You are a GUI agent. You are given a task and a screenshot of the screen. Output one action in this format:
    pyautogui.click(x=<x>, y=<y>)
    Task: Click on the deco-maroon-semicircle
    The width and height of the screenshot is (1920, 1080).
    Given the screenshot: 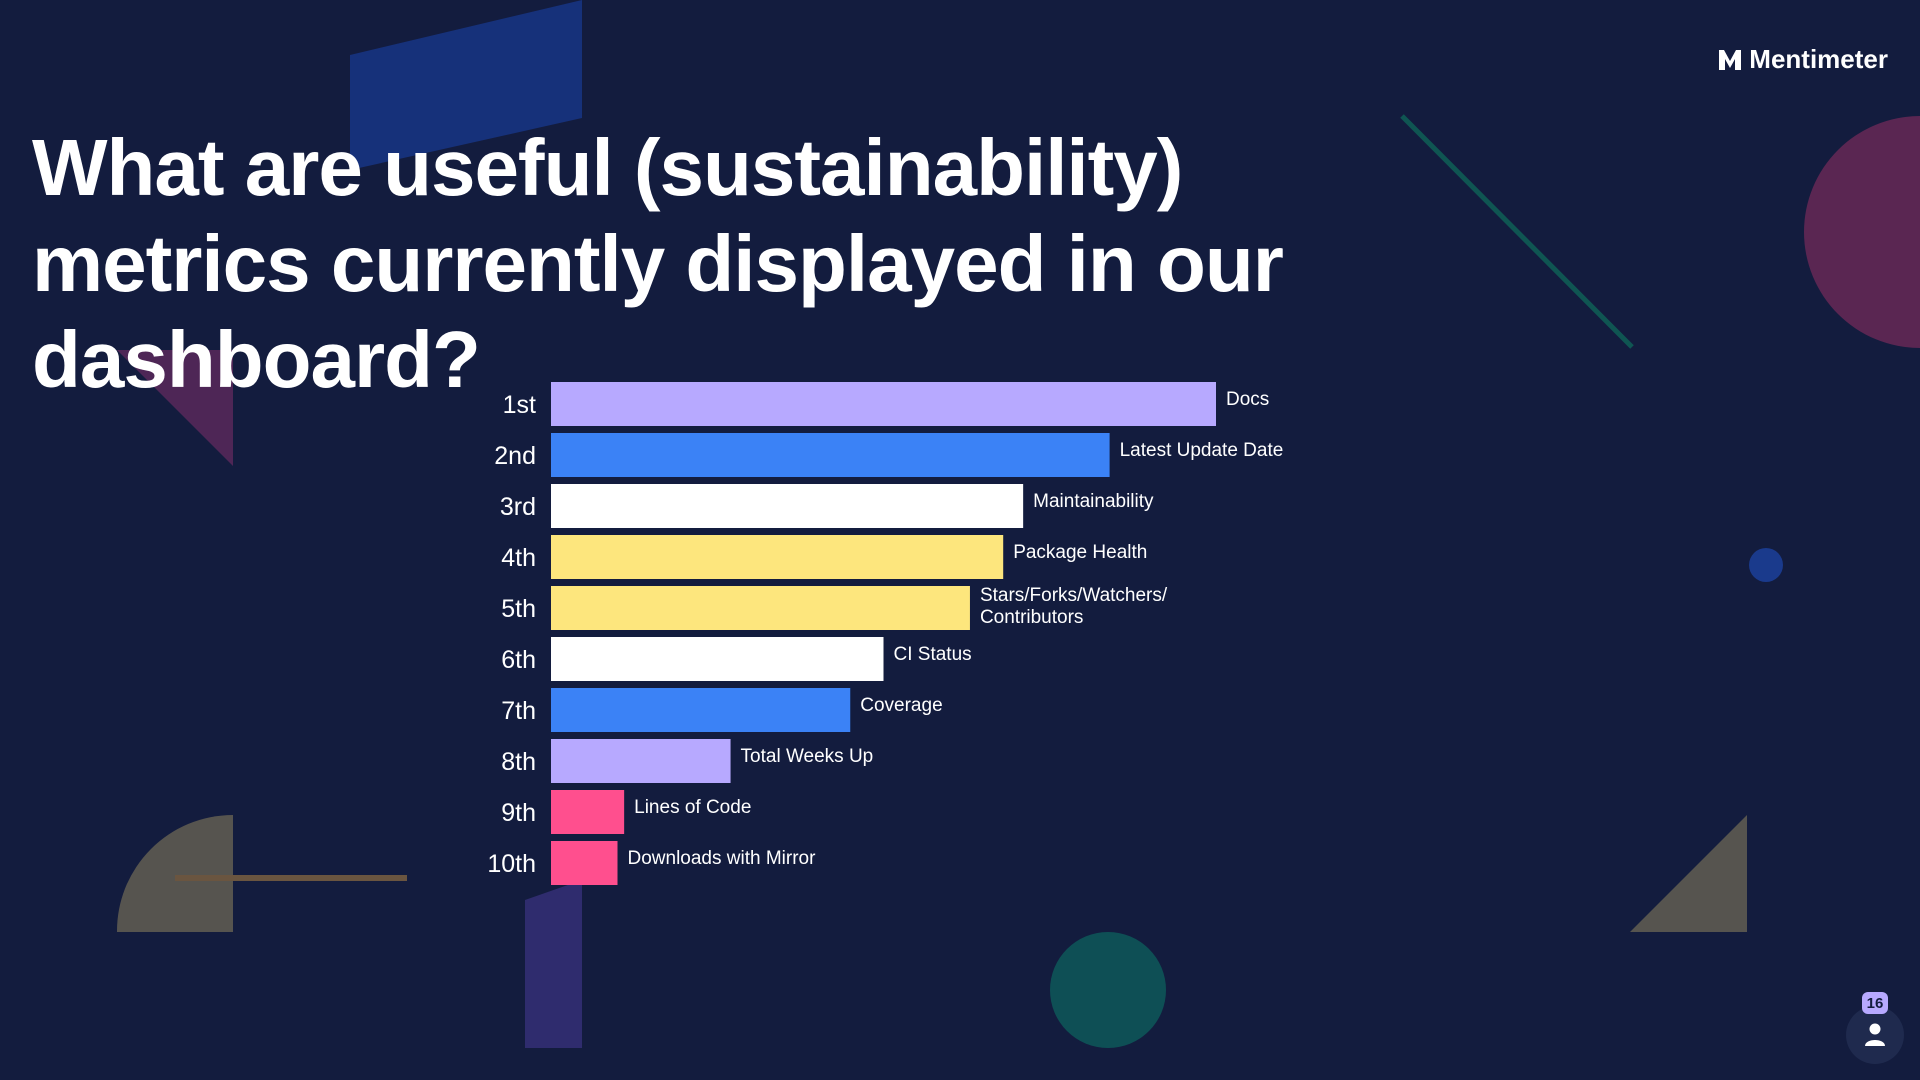 What is the action you would take?
    pyautogui.click(x=1862, y=232)
    